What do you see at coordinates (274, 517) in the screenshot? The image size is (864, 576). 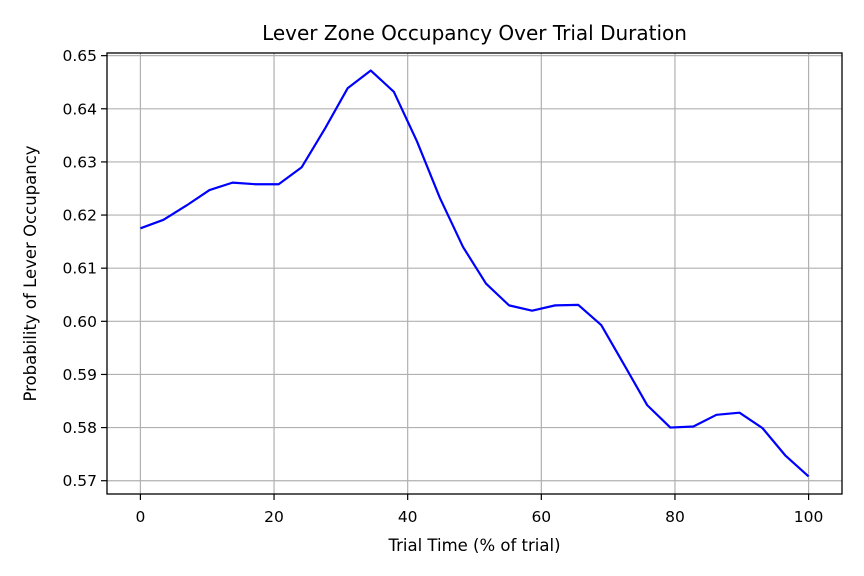 I see `x-tick-label: 20` at bounding box center [274, 517].